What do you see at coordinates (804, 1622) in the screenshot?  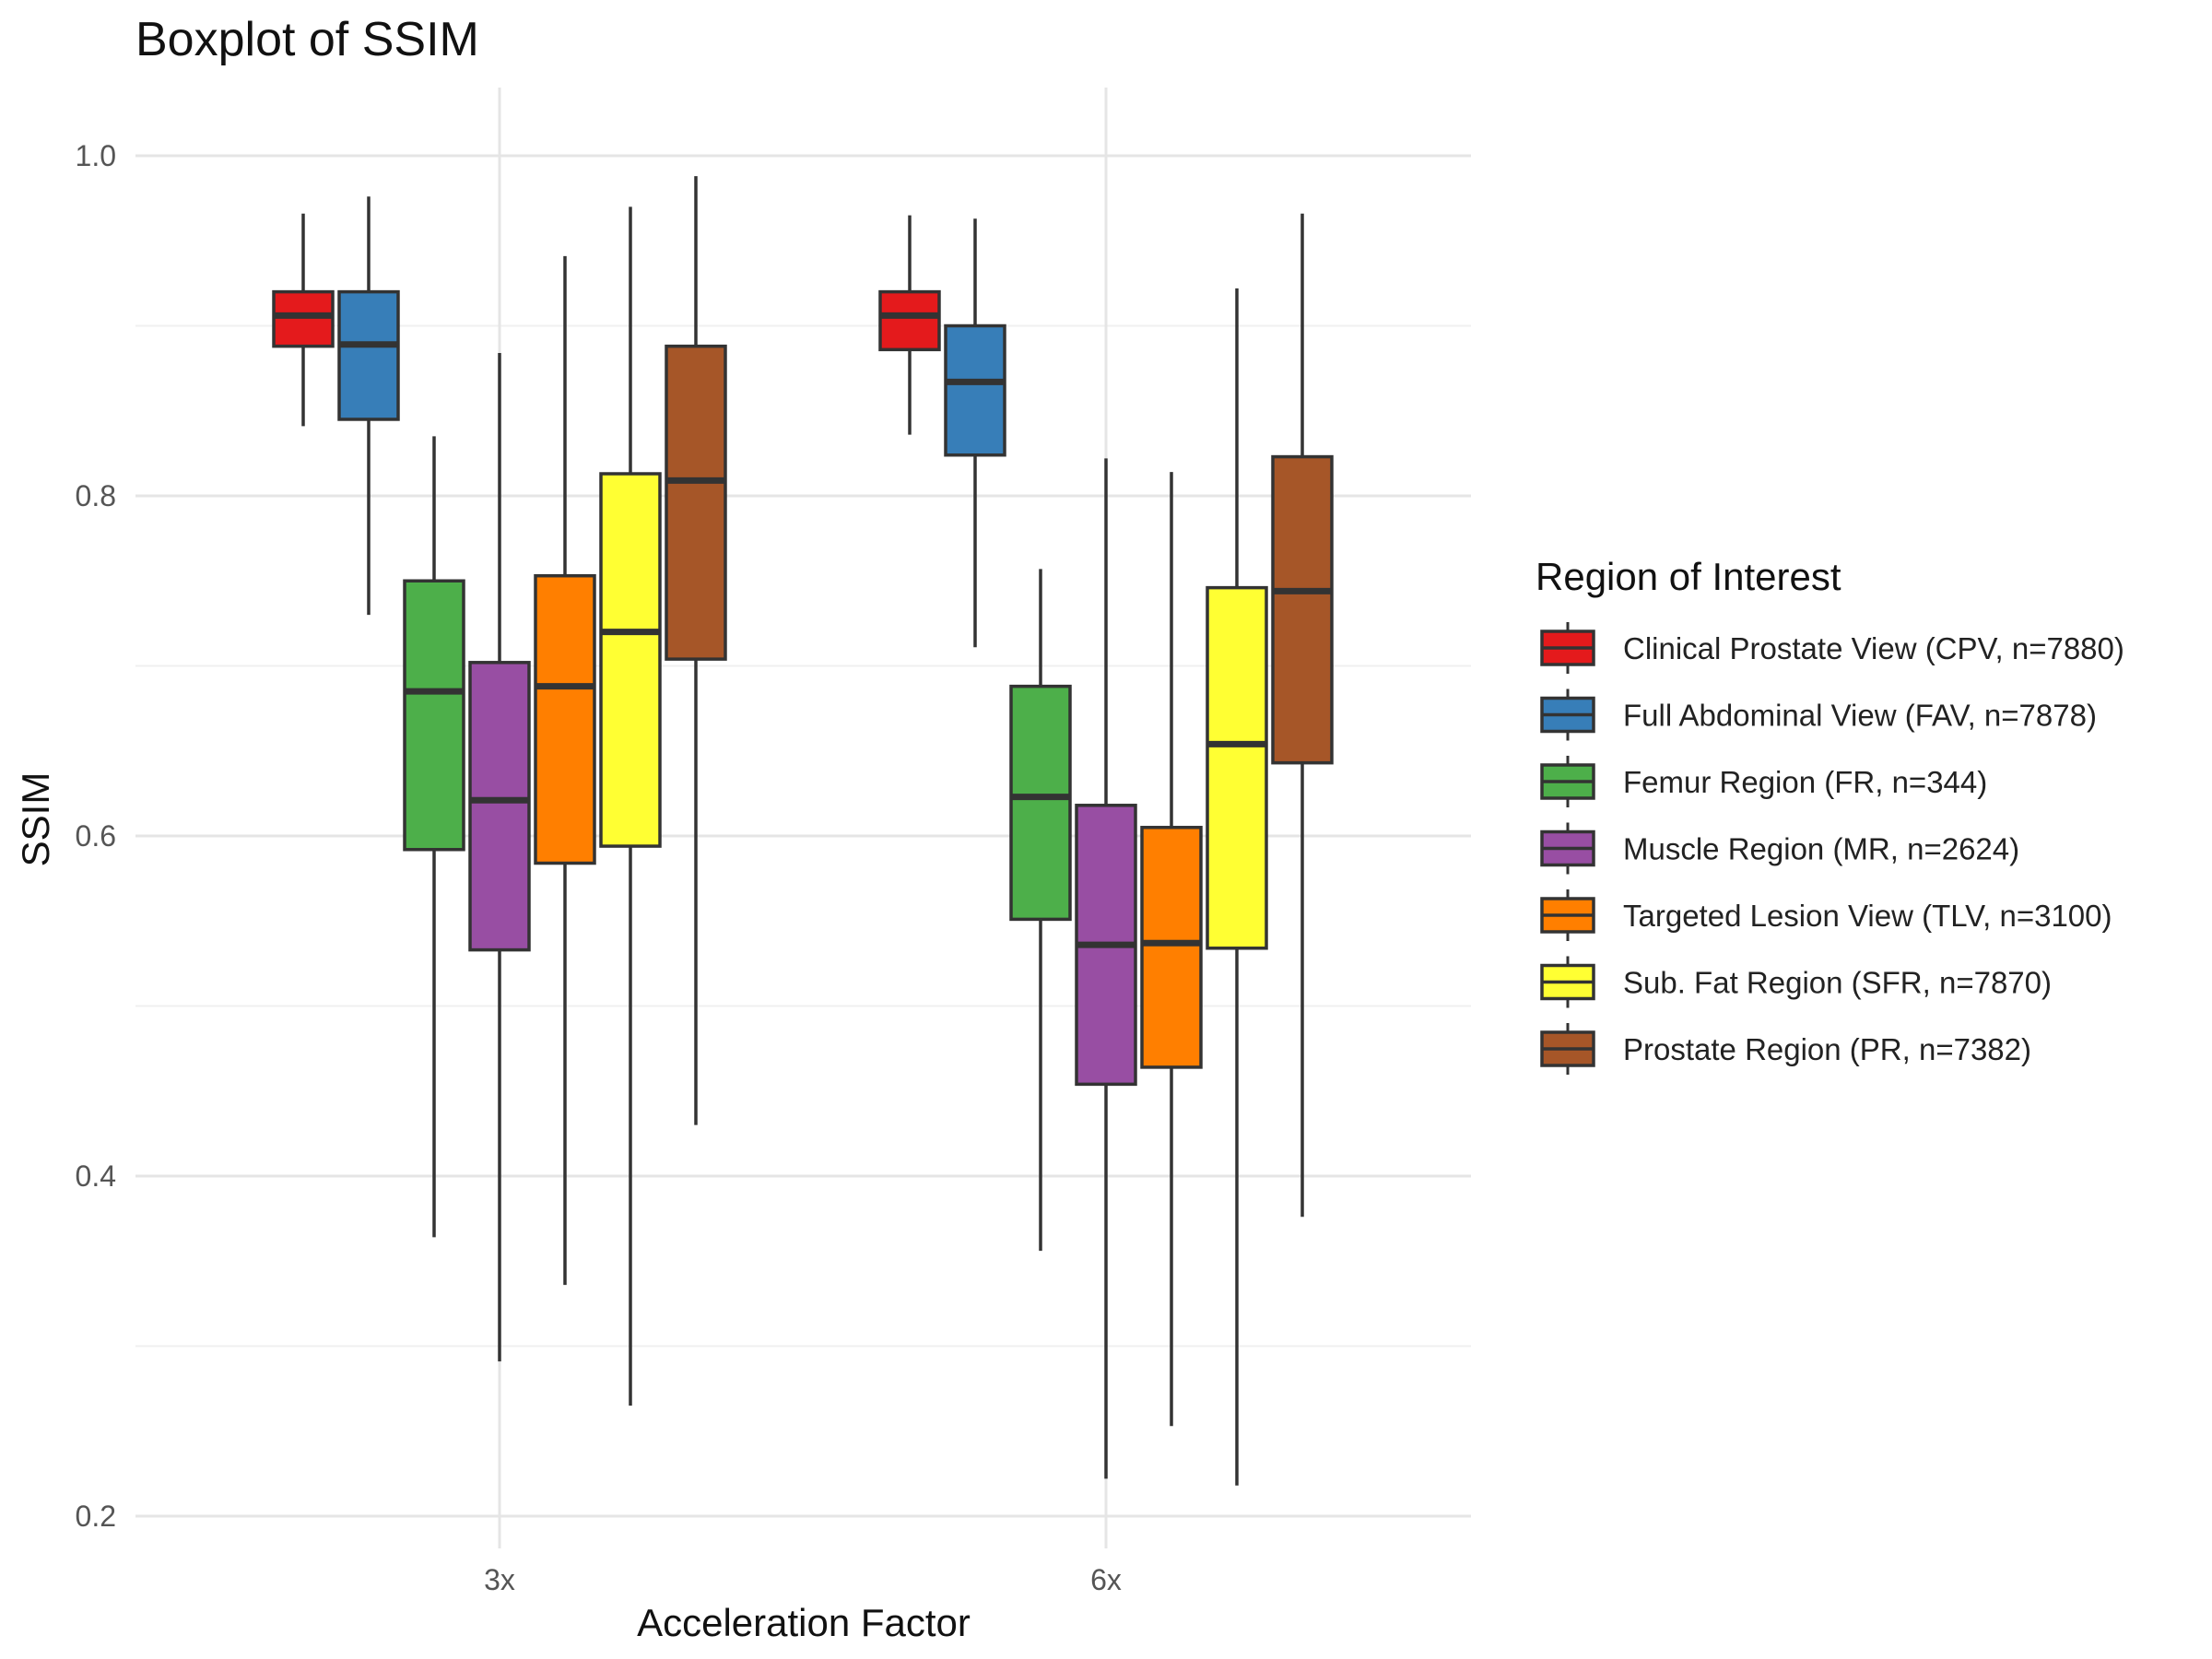 I see `x-axis-title: Acceleration Factor` at bounding box center [804, 1622].